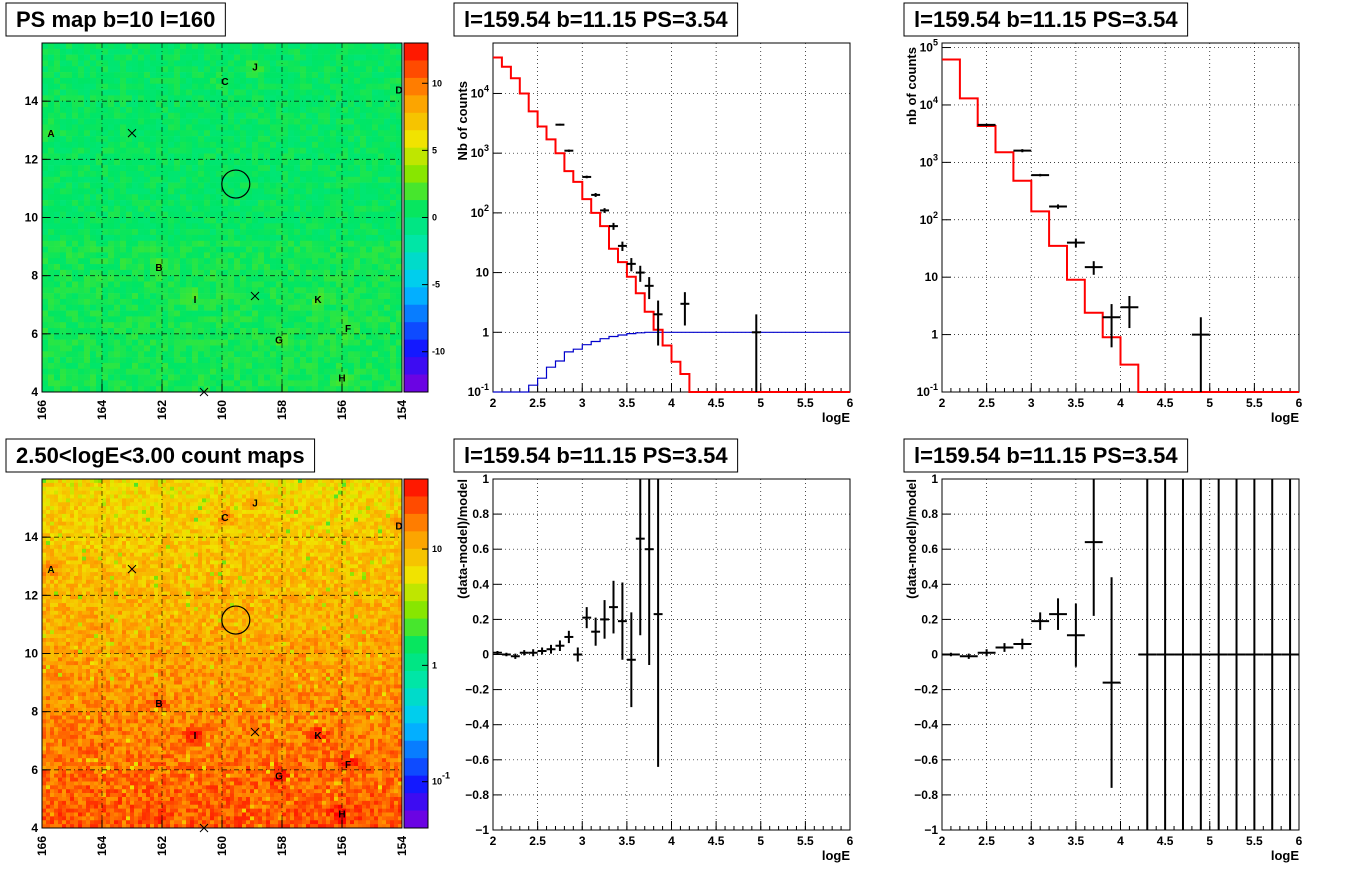 Image resolution: width=1348 pixels, height=875 pixels. What do you see at coordinates (434, 218) in the screenshot?
I see `z-tick-label: 0` at bounding box center [434, 218].